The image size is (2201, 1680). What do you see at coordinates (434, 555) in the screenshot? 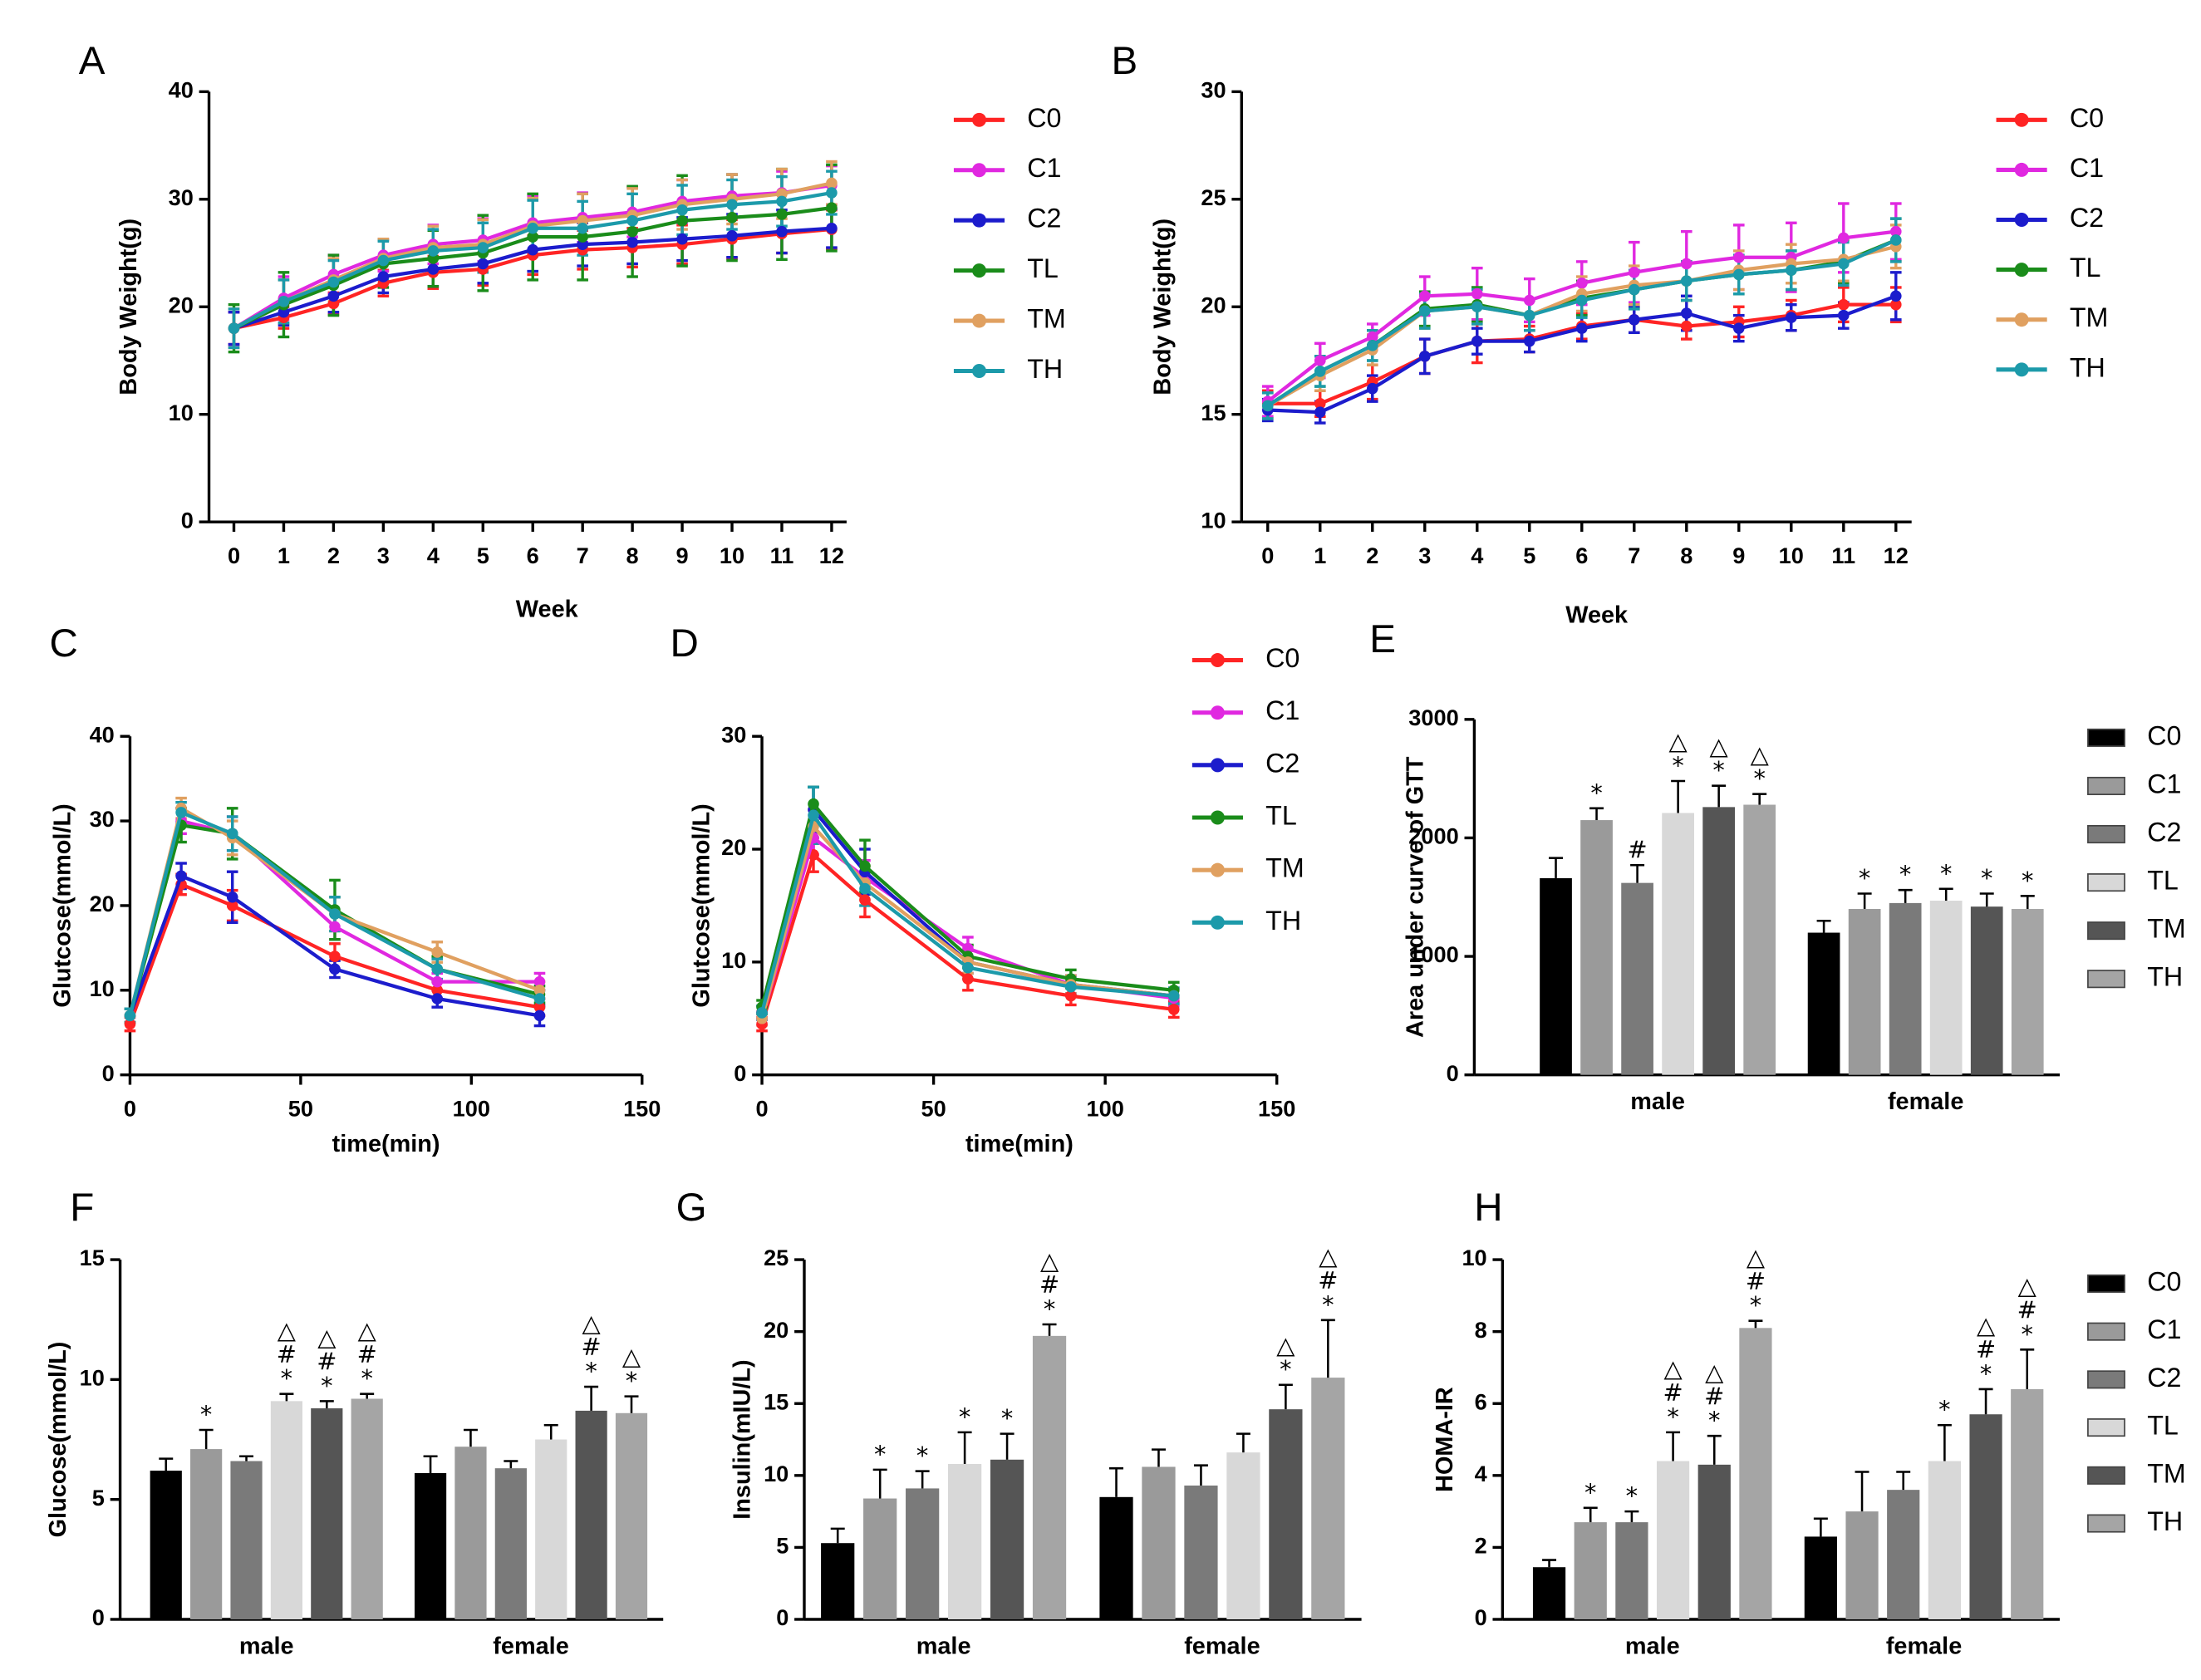
I see `x-tick-label: 4` at bounding box center [434, 555].